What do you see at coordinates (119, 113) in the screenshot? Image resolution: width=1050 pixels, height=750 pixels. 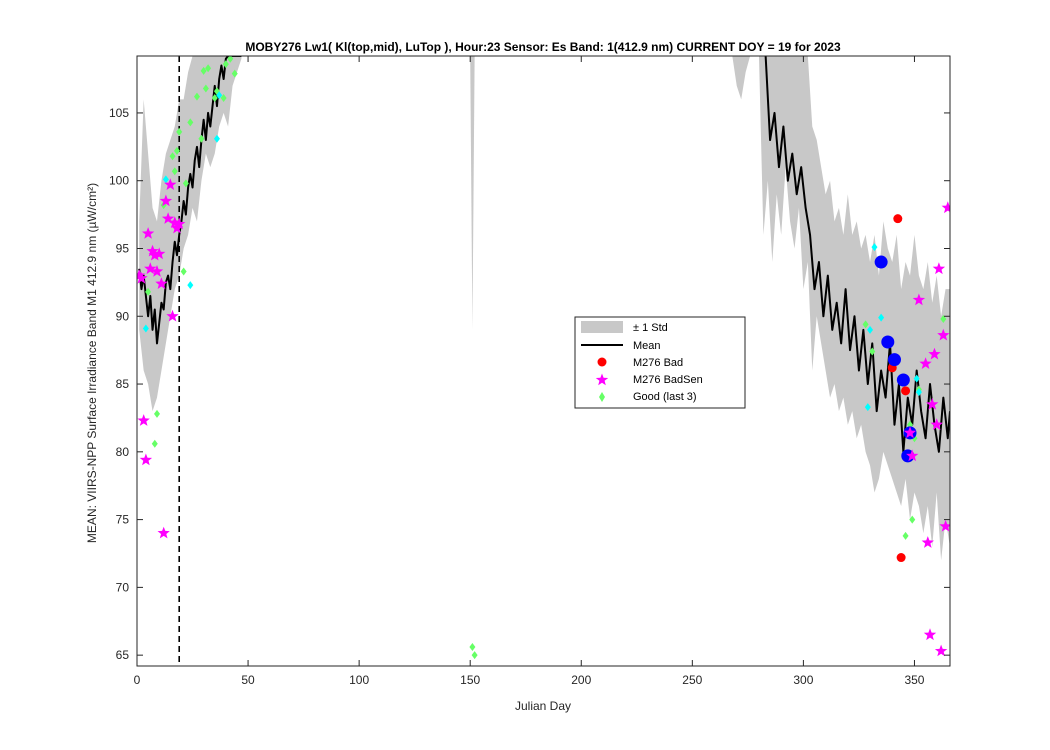 I see `y-tick-label: 105` at bounding box center [119, 113].